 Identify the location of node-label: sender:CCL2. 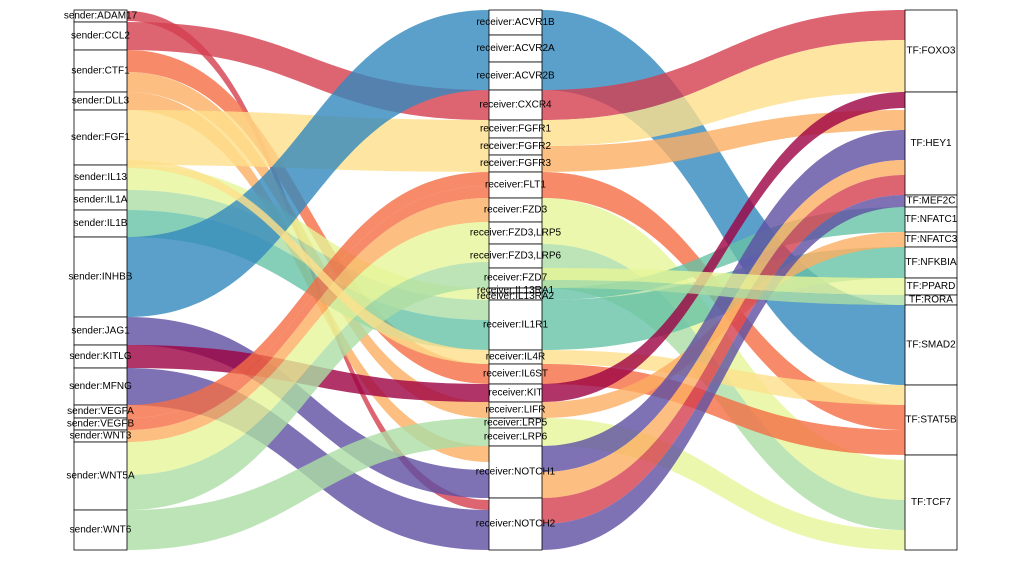
(100, 36).